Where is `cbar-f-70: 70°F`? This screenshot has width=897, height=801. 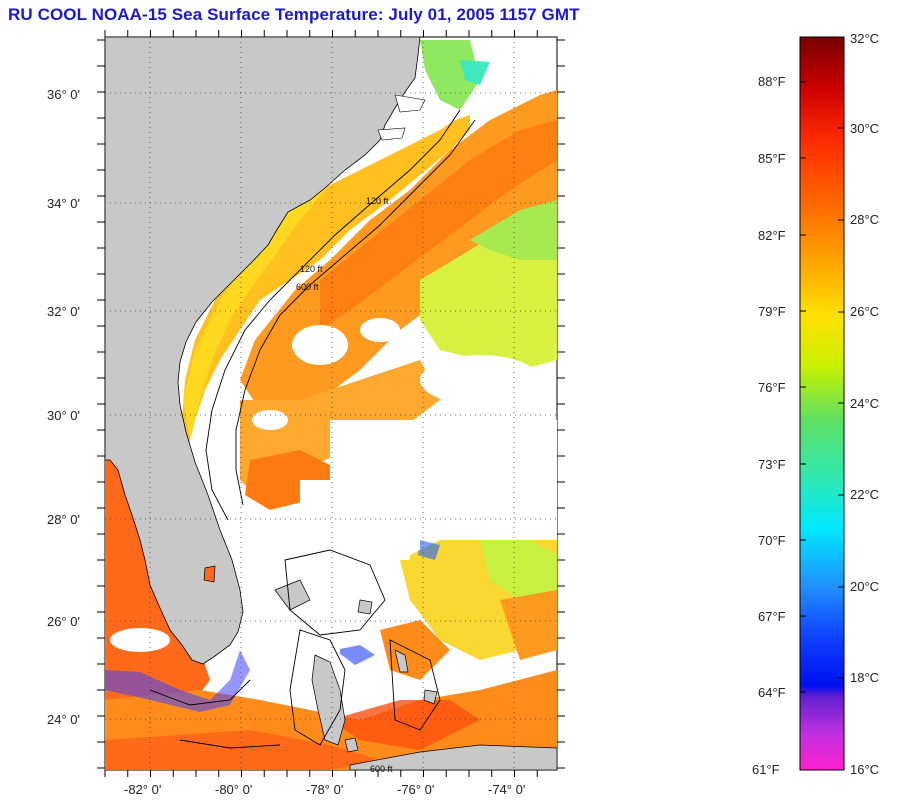
cbar-f-70: 70°F is located at coordinates (772, 540).